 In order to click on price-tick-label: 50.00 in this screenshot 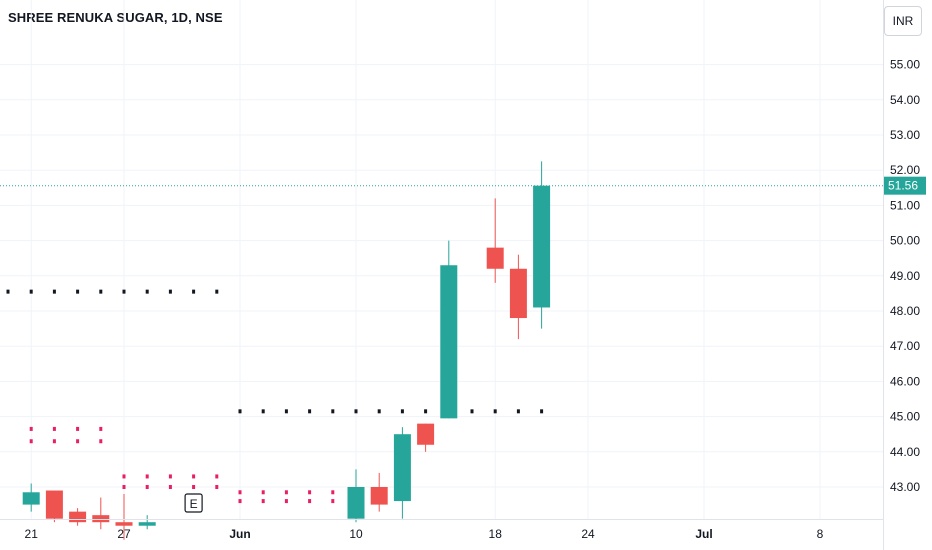, I will do `click(905, 241)`.